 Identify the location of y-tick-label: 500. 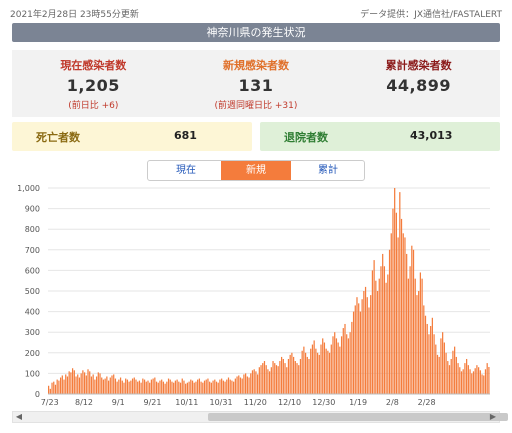
(32, 291).